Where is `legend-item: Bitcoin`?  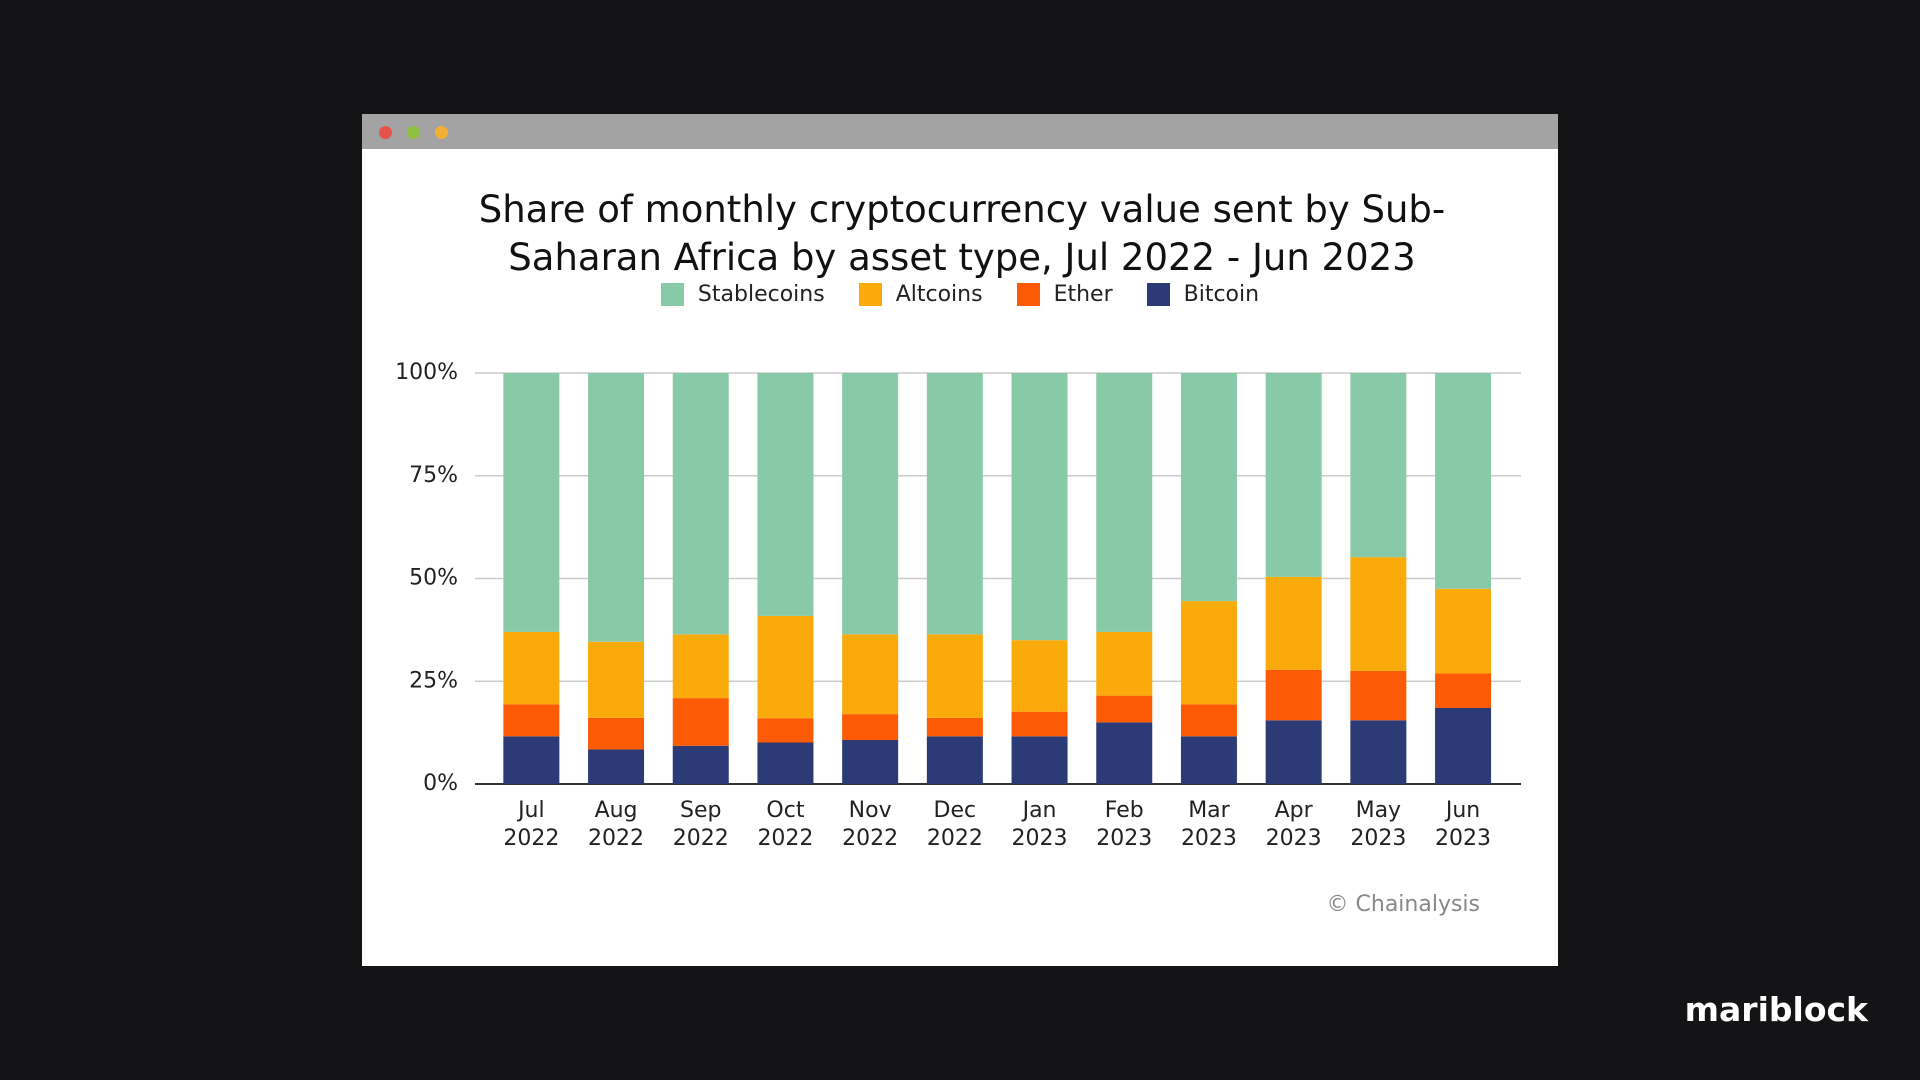 legend-item: Bitcoin is located at coordinates (1203, 294).